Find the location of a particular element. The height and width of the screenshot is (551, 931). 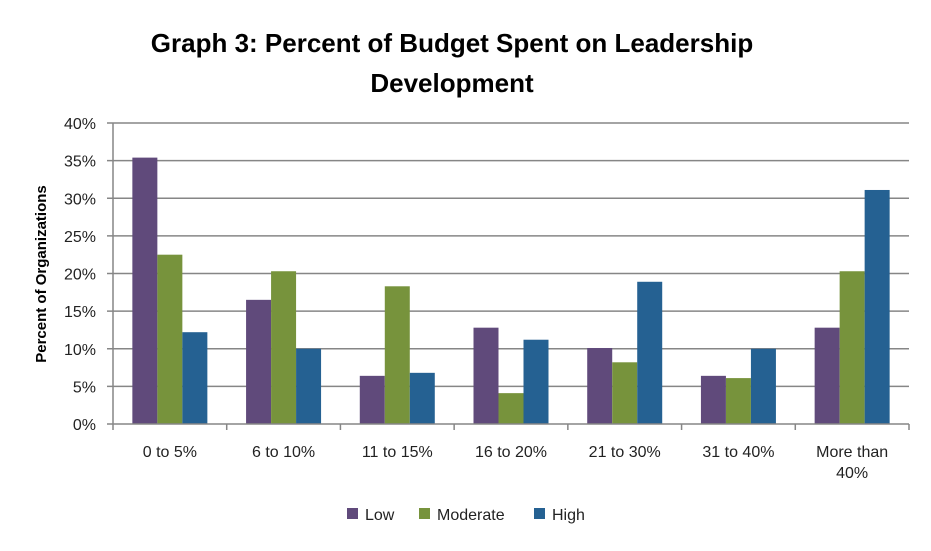

y-tick-label: 25% is located at coordinates (80, 237).